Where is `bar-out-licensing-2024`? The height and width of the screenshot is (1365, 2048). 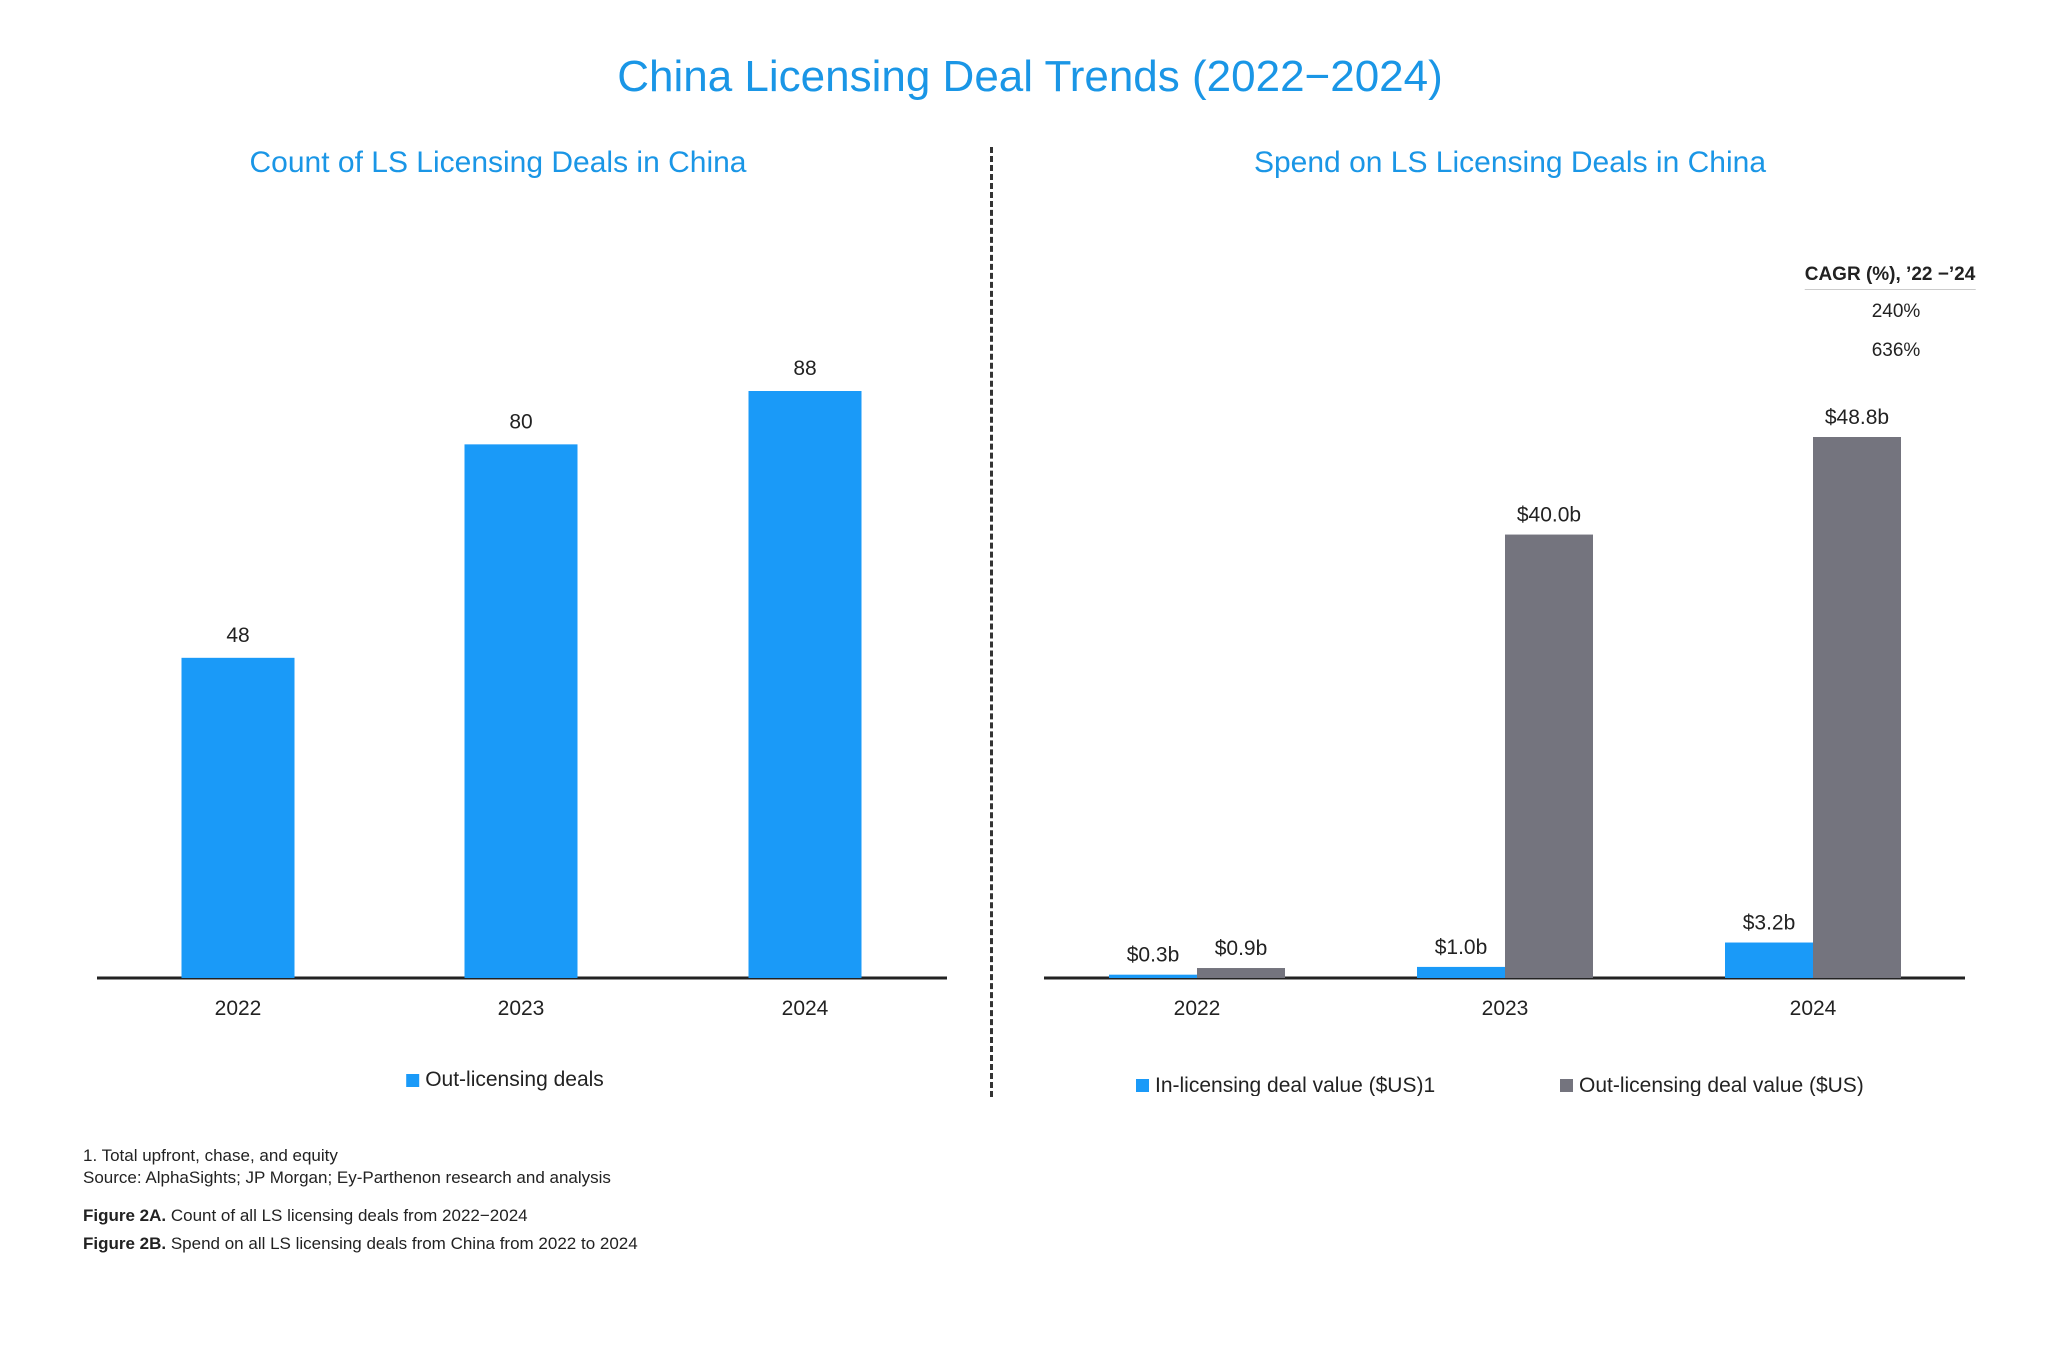
bar-out-licensing-2024 is located at coordinates (1857, 707).